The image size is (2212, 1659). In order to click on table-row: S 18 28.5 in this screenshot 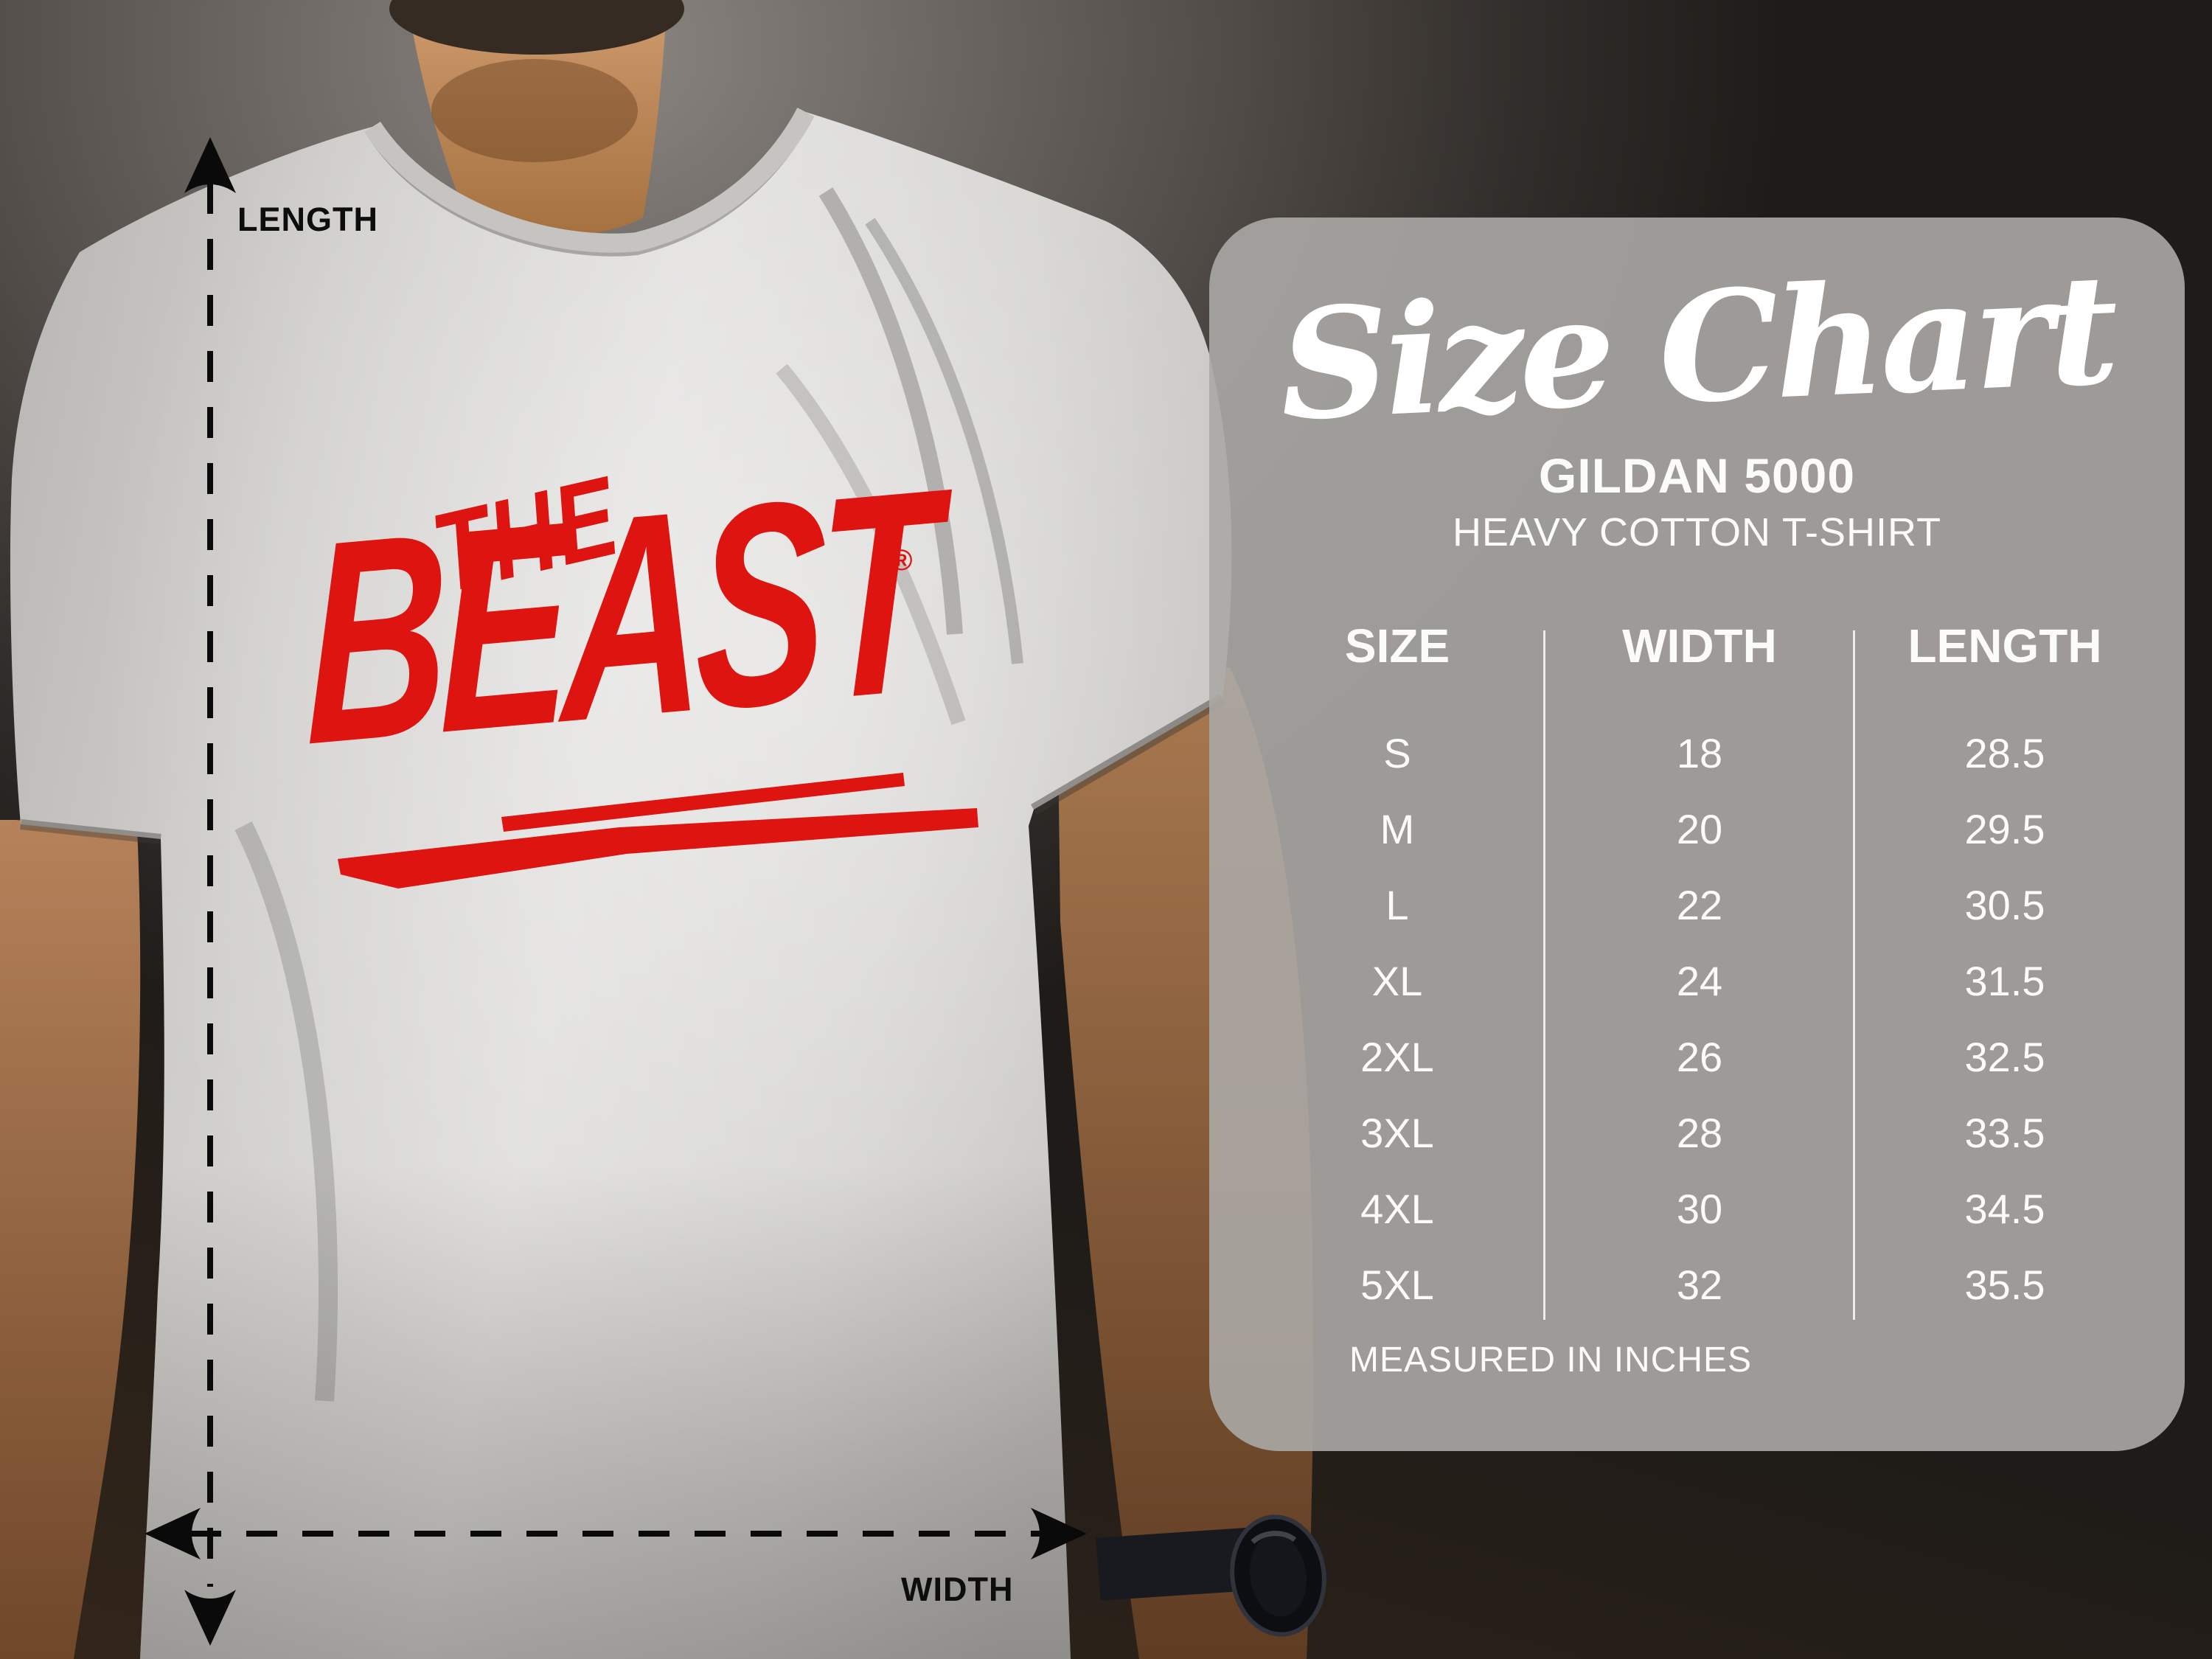, I will do `click(1697, 753)`.